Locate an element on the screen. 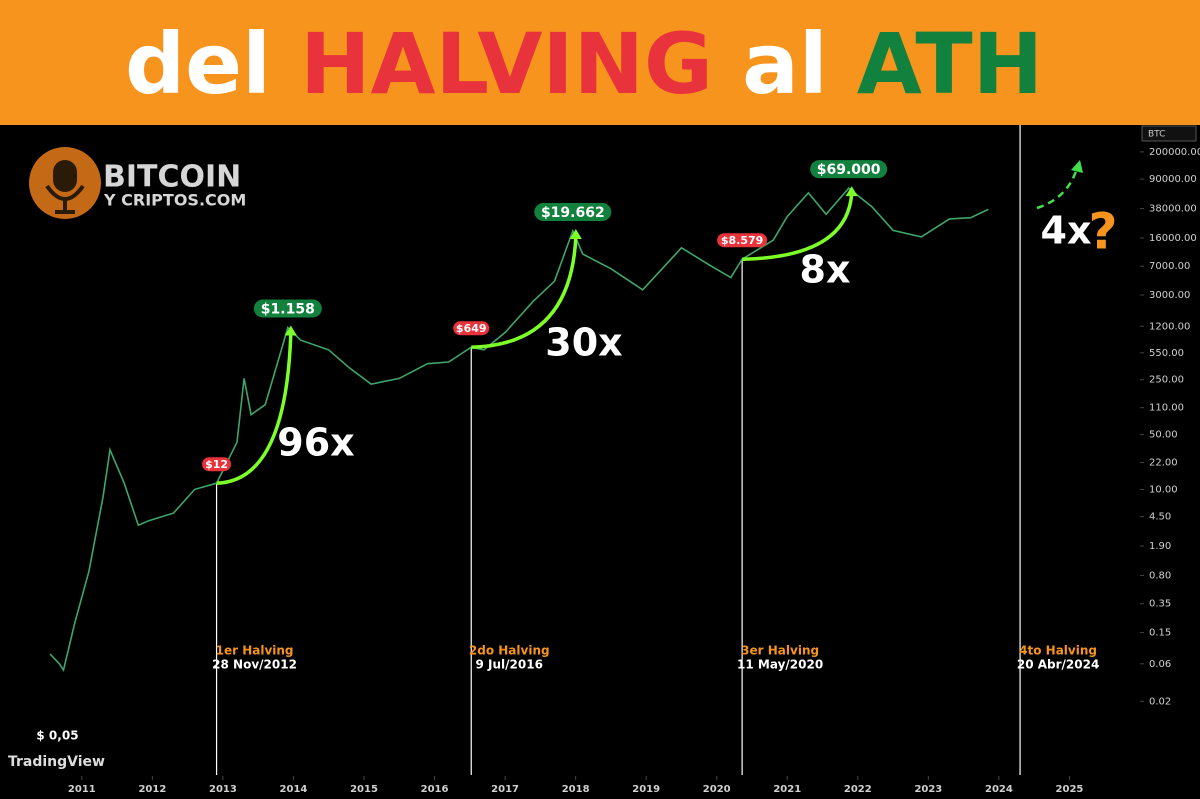 The height and width of the screenshot is (799, 1200). y-tick-label: 0.02 is located at coordinates (1160, 701).